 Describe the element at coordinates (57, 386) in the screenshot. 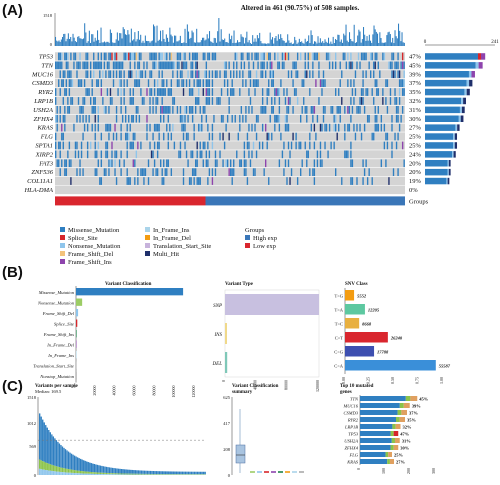

I see `vps-title: Variants per sample` at that location.